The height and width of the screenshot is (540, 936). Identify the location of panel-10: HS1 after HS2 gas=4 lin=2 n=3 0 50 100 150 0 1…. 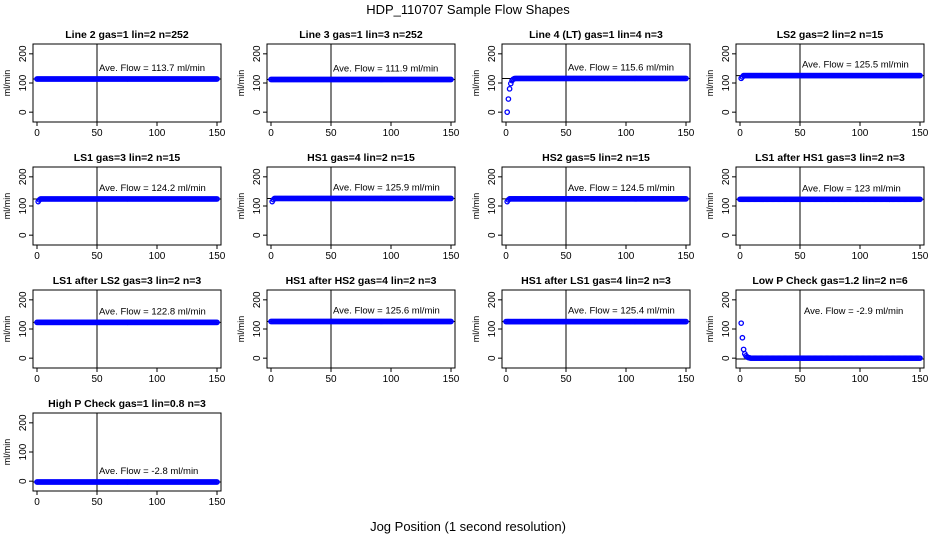
(348, 330).